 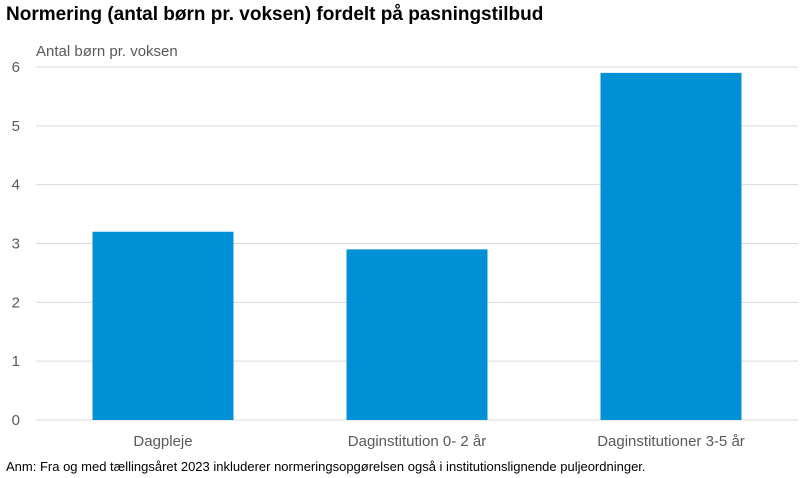 I want to click on y-tick-label: 3, so click(x=16, y=244).